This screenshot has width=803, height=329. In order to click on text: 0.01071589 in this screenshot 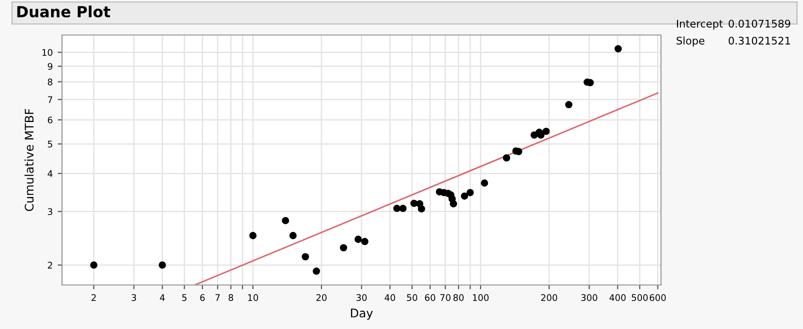, I will do `click(759, 24)`.